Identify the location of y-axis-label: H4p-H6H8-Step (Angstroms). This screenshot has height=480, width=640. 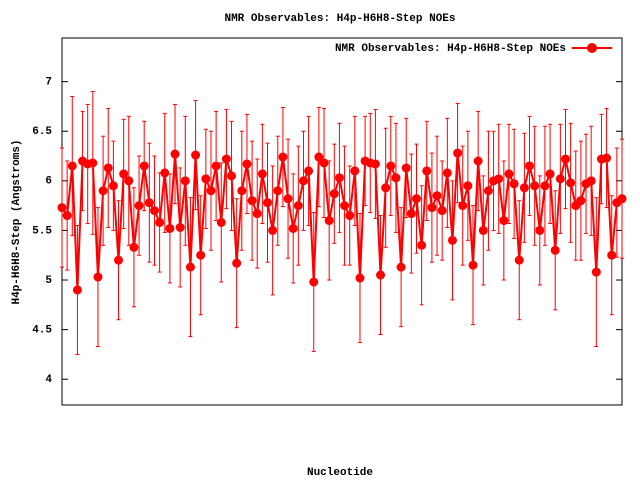
(17, 221).